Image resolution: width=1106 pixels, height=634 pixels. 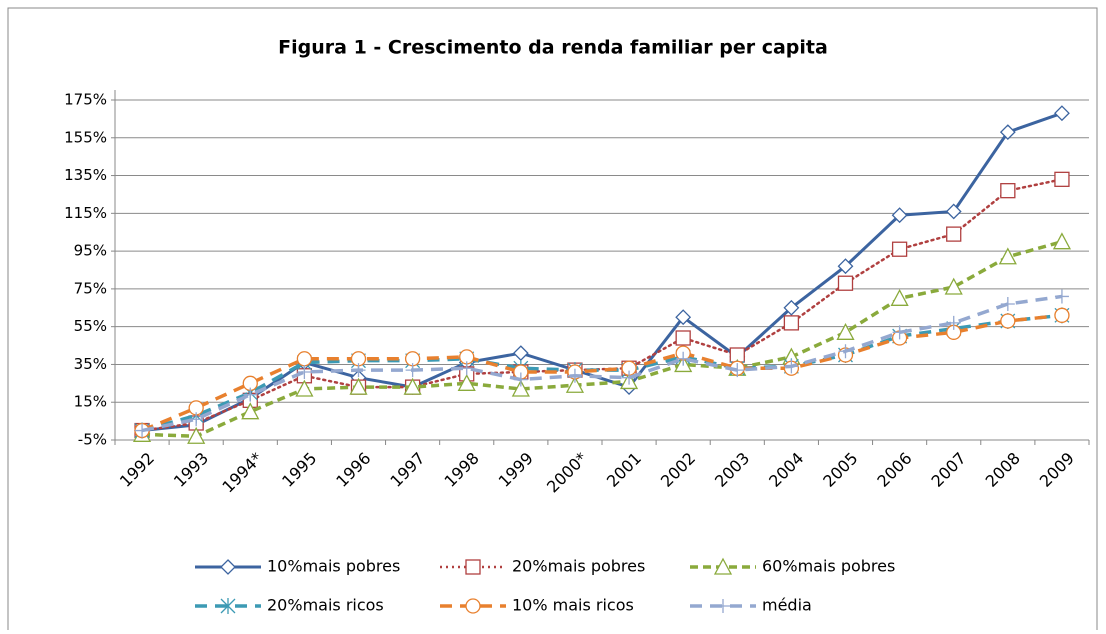 What do you see at coordinates (92, 440) in the screenshot?
I see `y-tick-label: -5%` at bounding box center [92, 440].